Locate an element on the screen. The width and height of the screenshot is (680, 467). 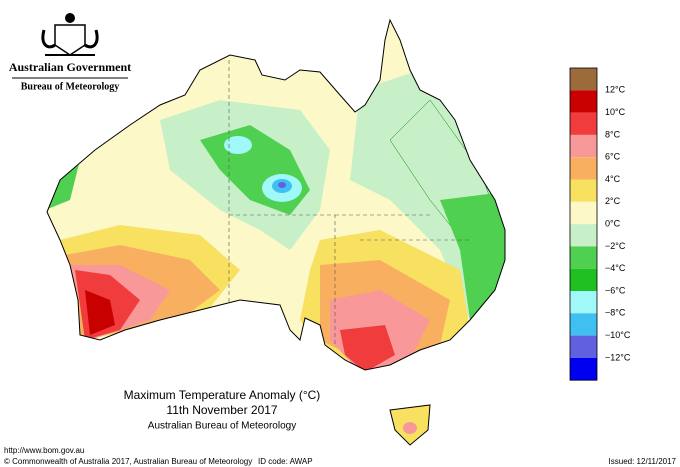
legend-label: −12°C is located at coordinates (618, 357).